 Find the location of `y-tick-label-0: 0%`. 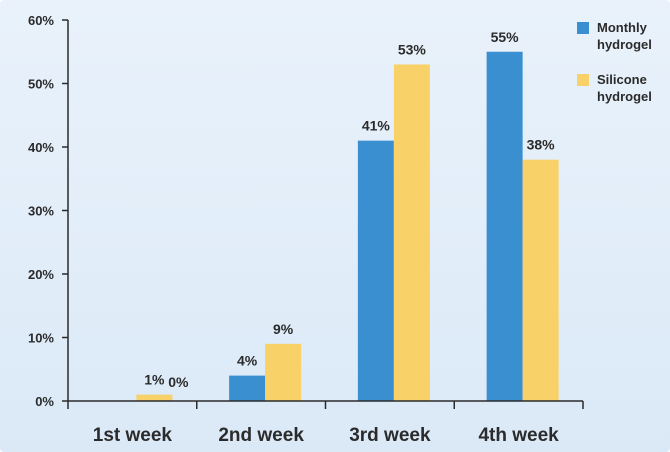

y-tick-label-0: 0% is located at coordinates (44, 401).